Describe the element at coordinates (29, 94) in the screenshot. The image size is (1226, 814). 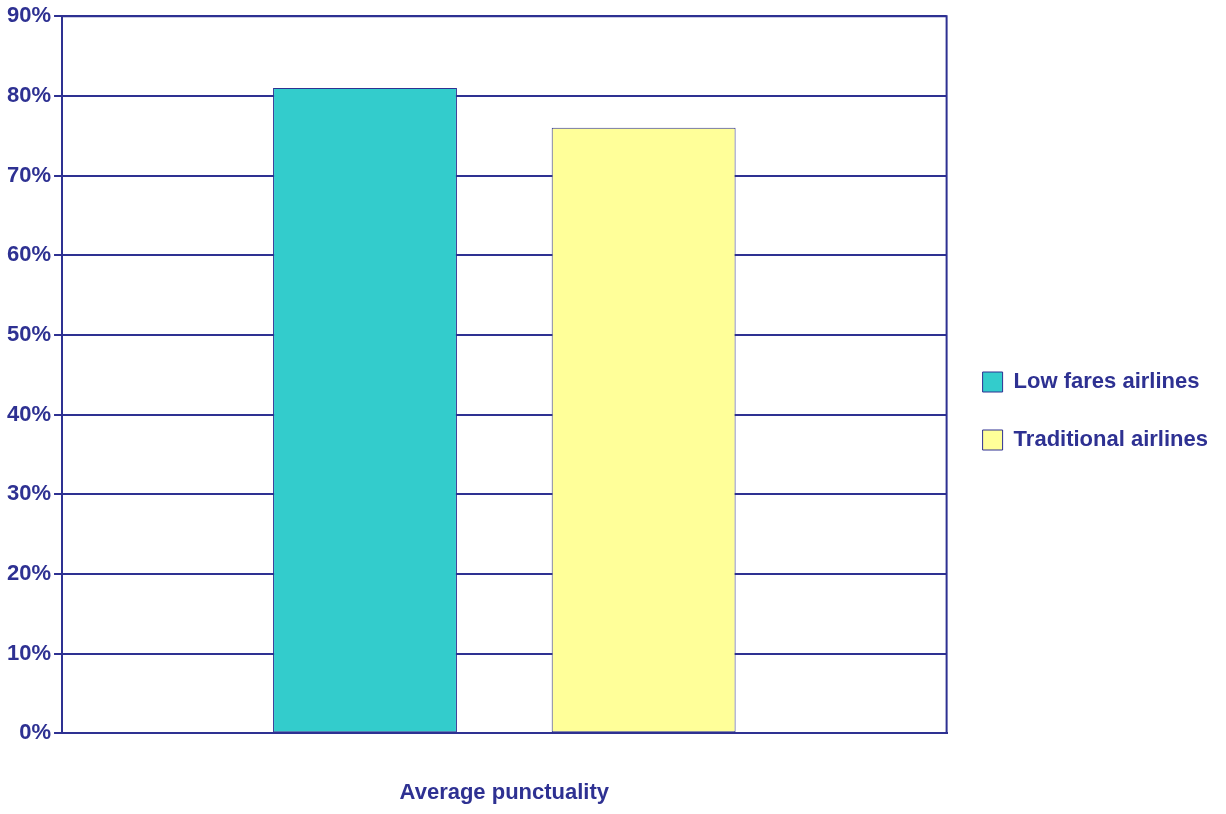
I see `y-tick-label: 80%` at that location.